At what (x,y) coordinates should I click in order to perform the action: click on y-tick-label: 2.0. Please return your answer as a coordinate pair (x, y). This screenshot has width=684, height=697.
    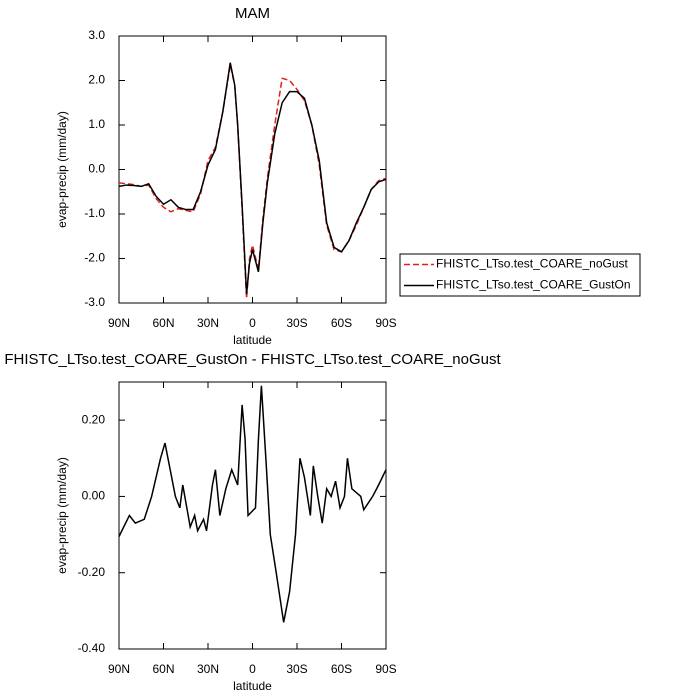
    Looking at the image, I should click on (96, 80).